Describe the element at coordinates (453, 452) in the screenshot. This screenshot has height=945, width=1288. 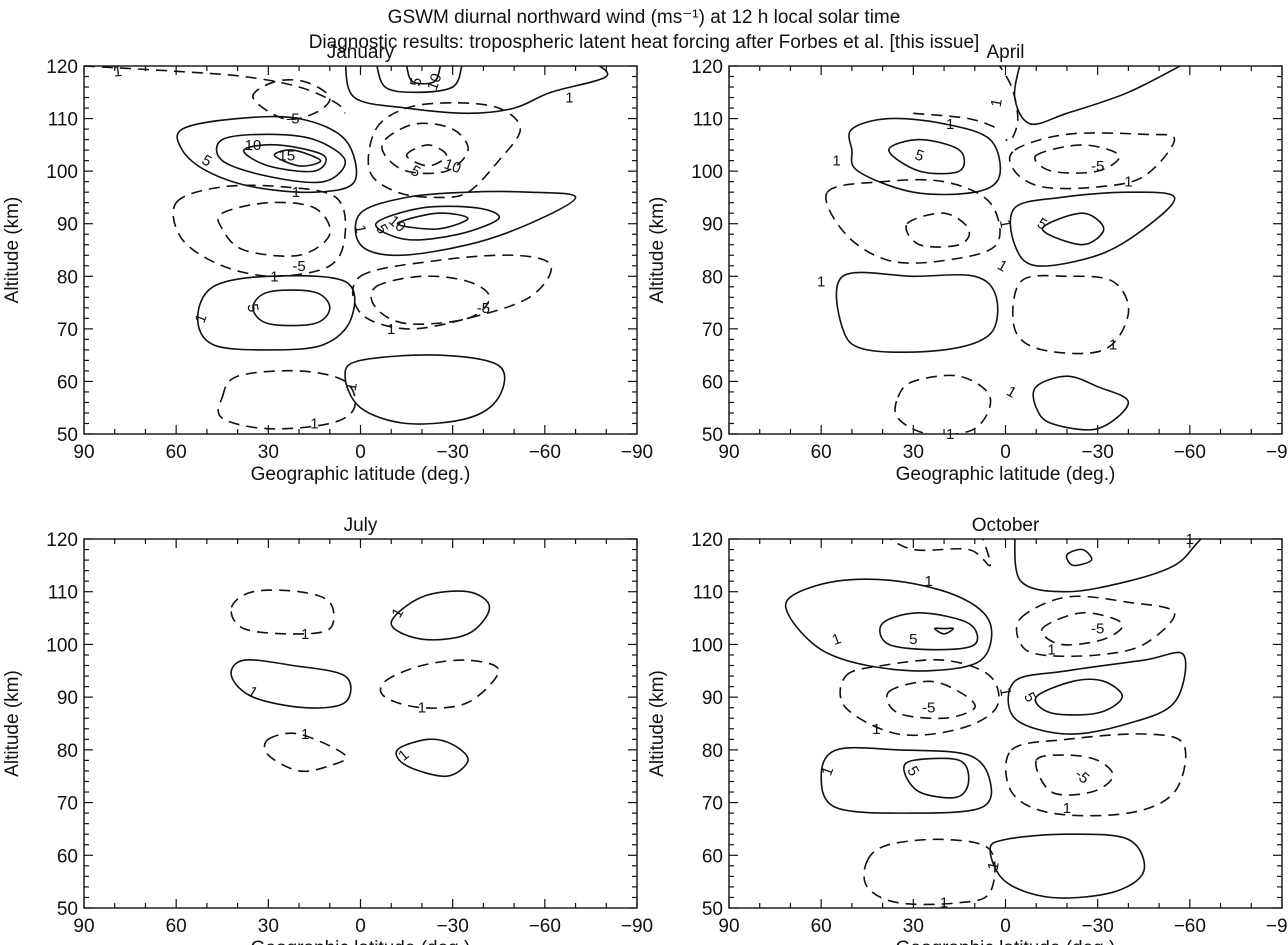
I see `x-tick-label: −30` at that location.